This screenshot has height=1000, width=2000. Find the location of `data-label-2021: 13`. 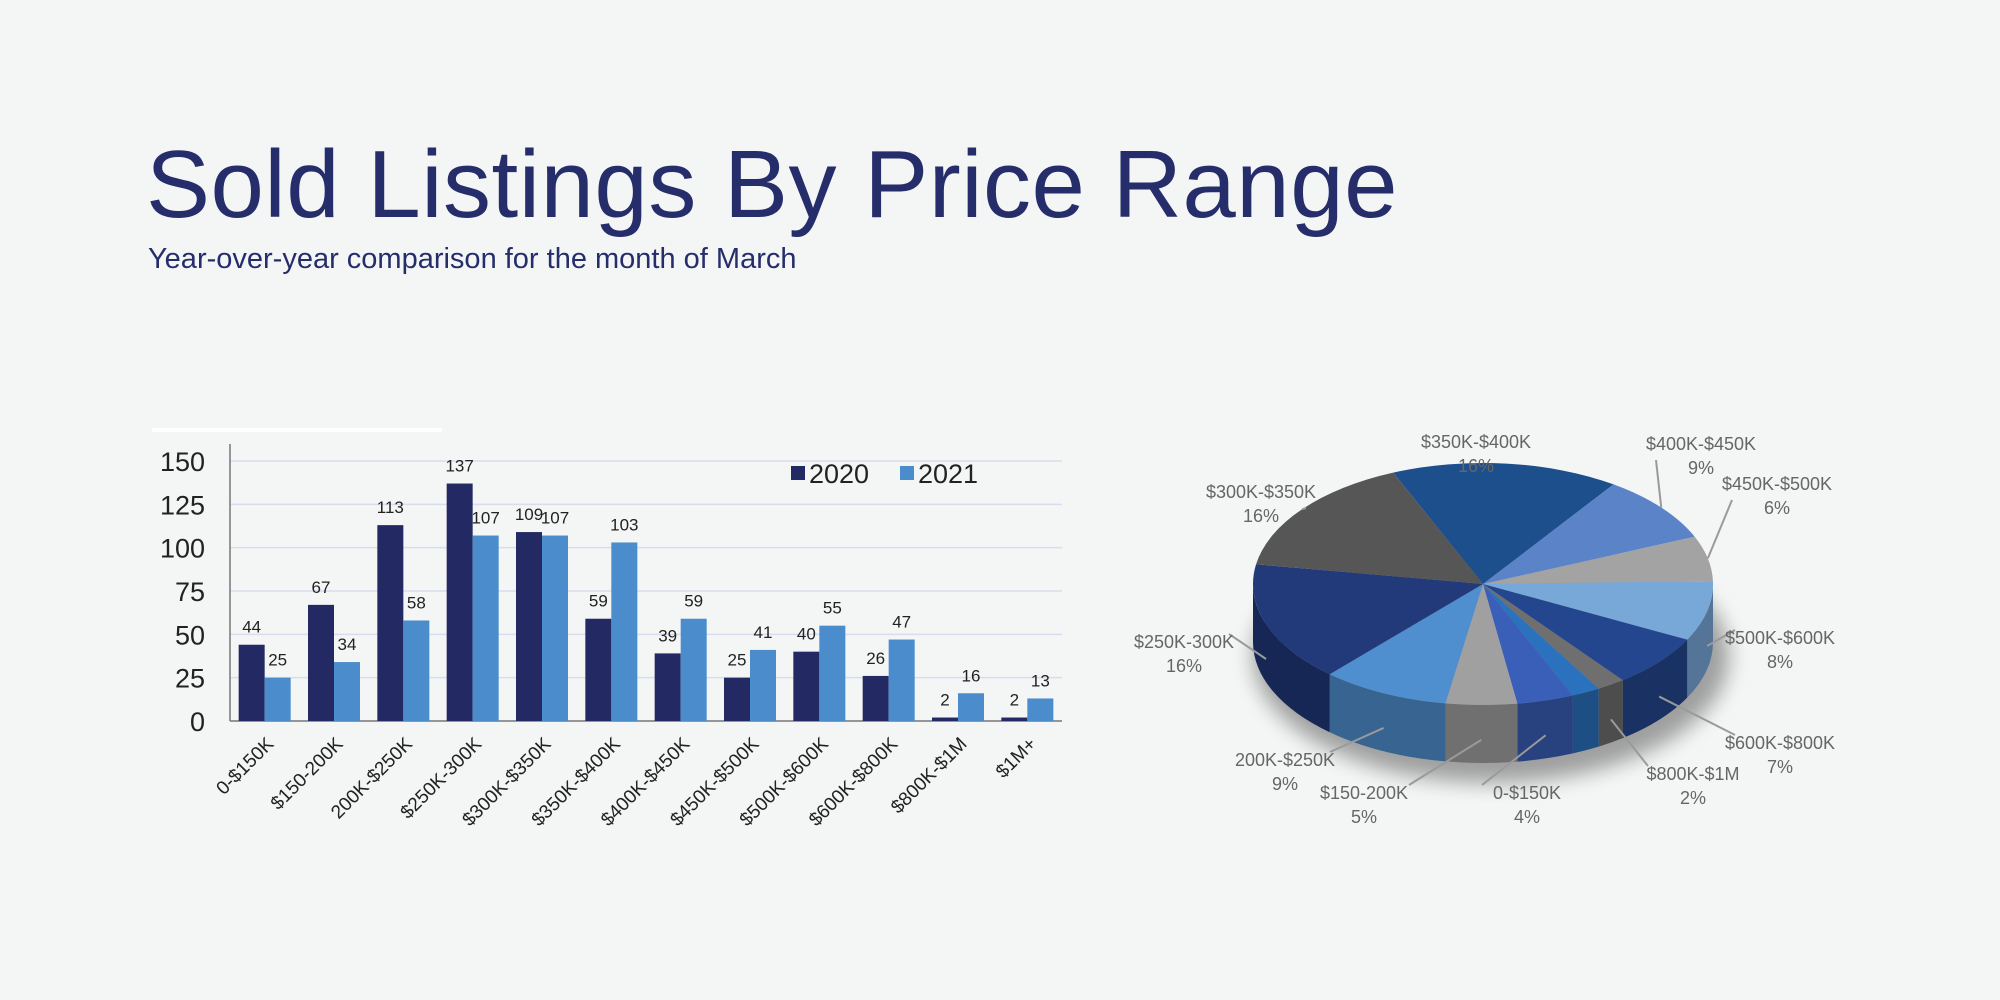

data-label-2021: 13 is located at coordinates (1040, 680).